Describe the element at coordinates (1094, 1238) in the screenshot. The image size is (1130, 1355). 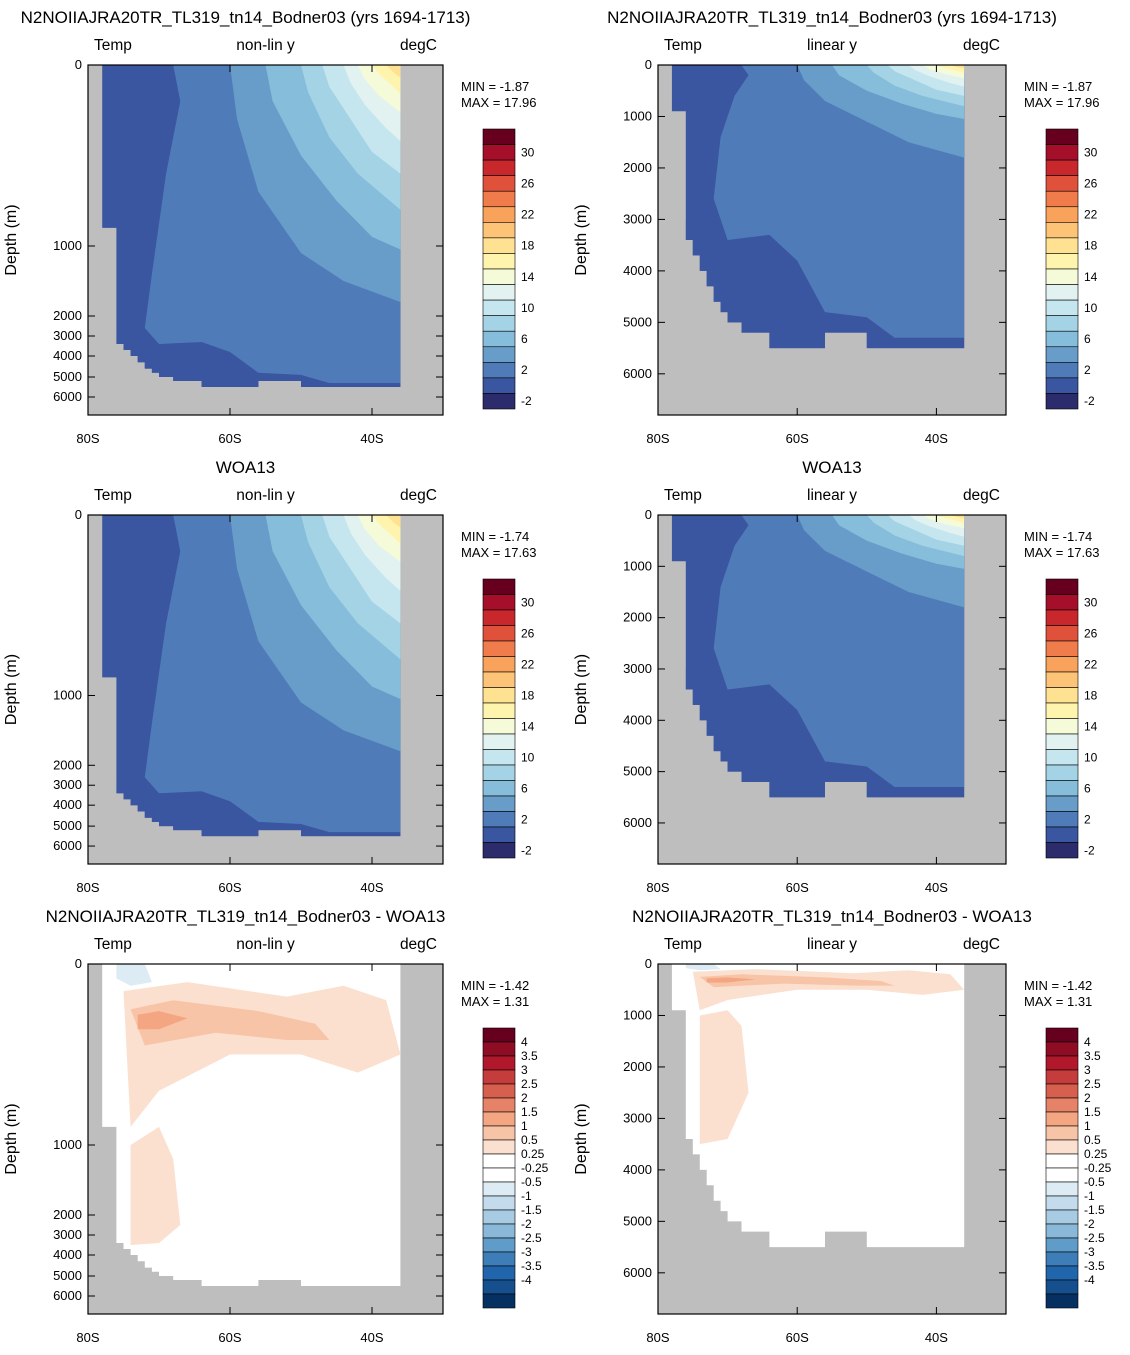
I see `colorbar-label: -2.5` at that location.